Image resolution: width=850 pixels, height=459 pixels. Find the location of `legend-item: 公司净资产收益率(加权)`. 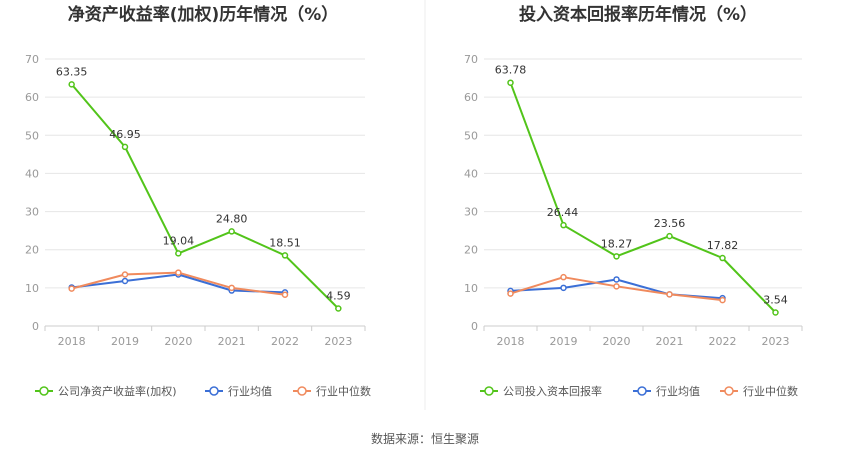

legend-item: 公司净资产收益率(加权) is located at coordinates (106, 391).